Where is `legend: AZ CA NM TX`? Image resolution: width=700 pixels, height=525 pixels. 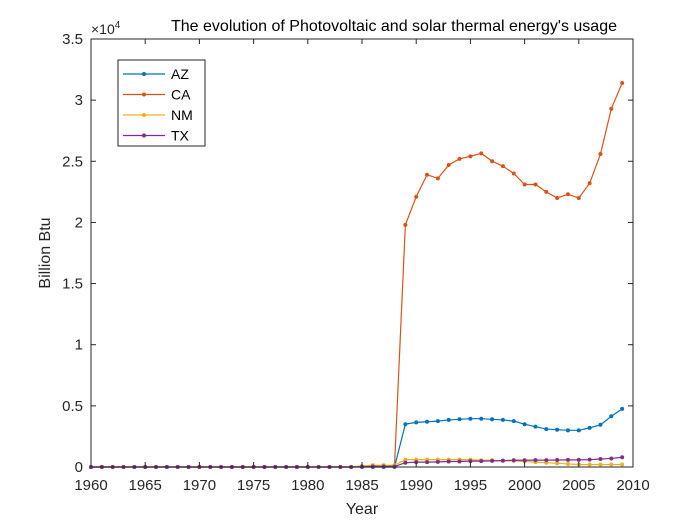 legend: AZ CA NM TX is located at coordinates (161, 103).